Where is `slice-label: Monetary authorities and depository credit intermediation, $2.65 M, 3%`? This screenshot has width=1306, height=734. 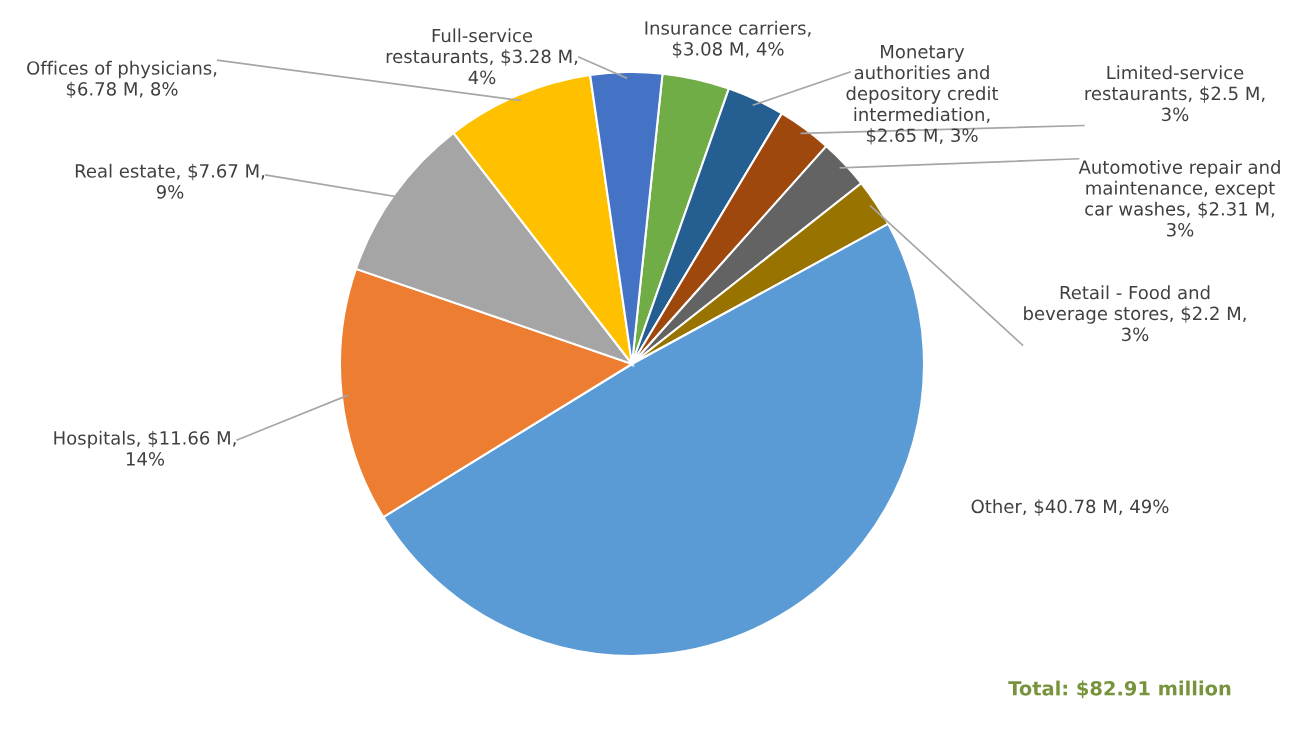 slice-label: Monetary authorities and depository credit intermediation, $2.65 M, 3% is located at coordinates (922, 95).